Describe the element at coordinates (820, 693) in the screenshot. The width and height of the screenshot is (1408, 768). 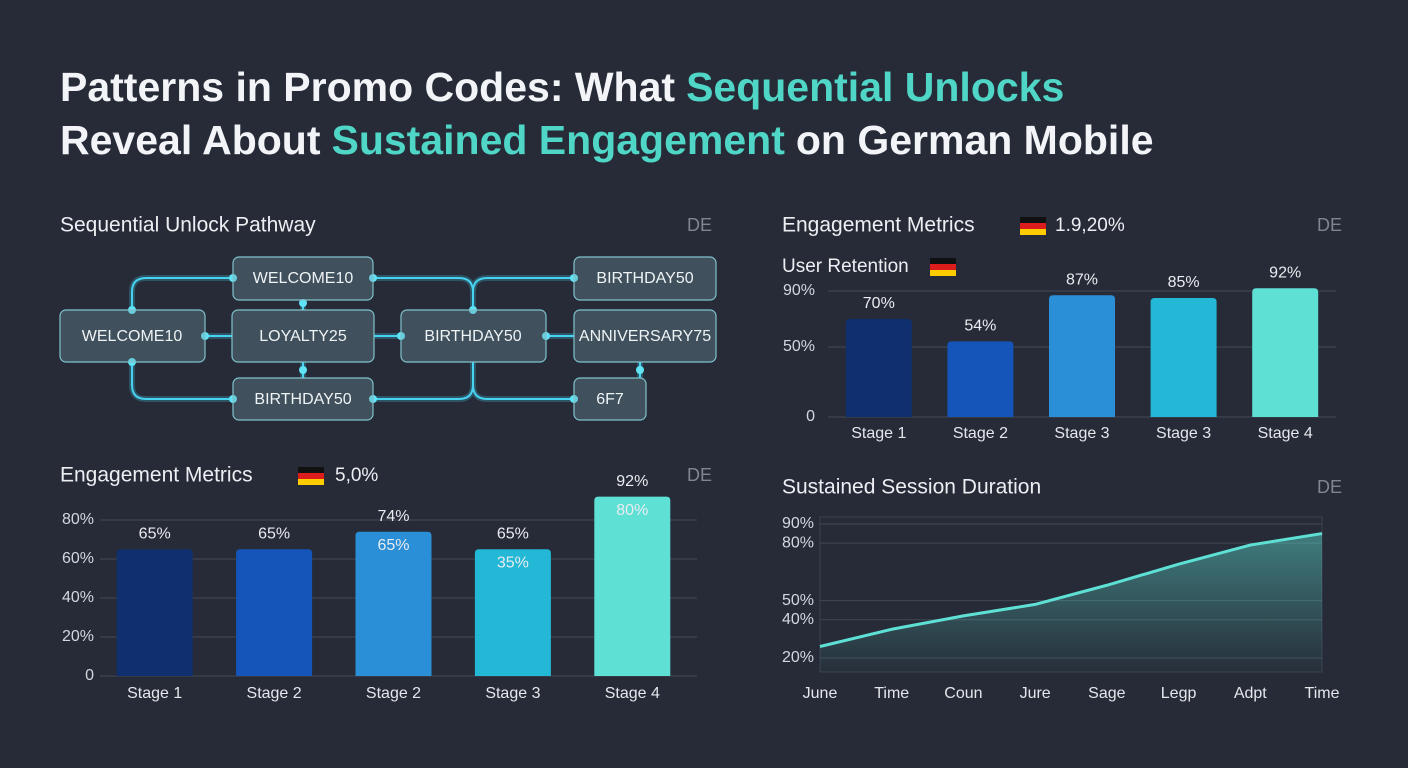
I see `x-tick-label: June` at that location.